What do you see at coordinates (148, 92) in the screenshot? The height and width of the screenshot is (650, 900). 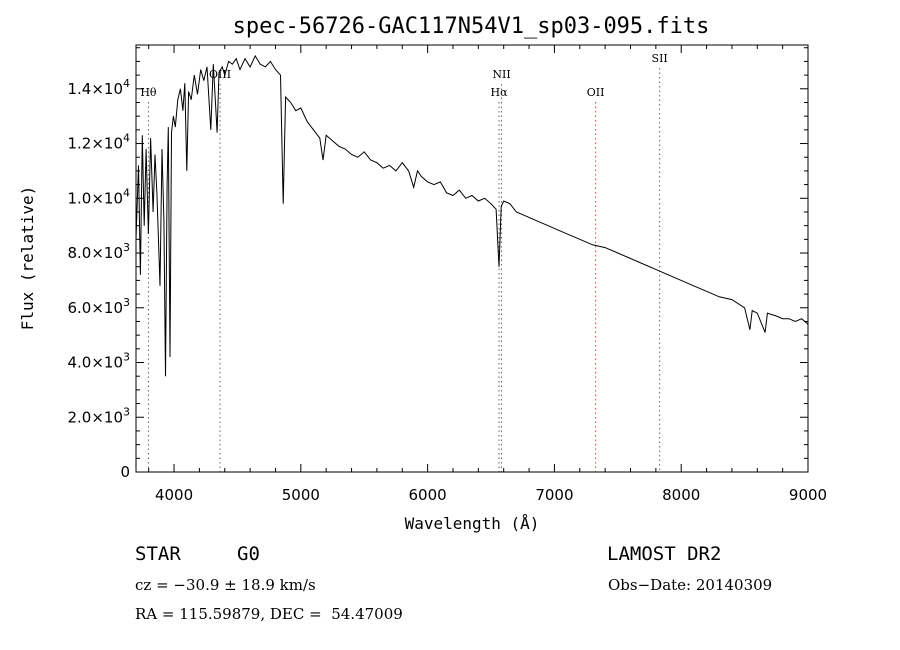 I see `line-marker-label: Hθ` at bounding box center [148, 92].